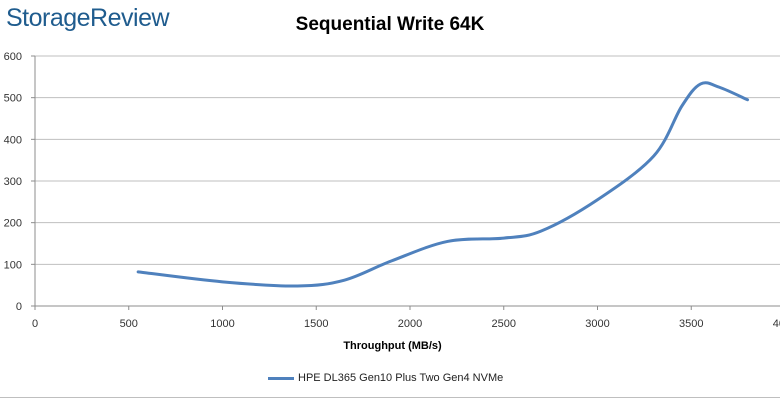 The image size is (780, 401). I want to click on chart-legend: HPE DL365 Gen10 Plus Two Gen4 NVMe, so click(385, 378).